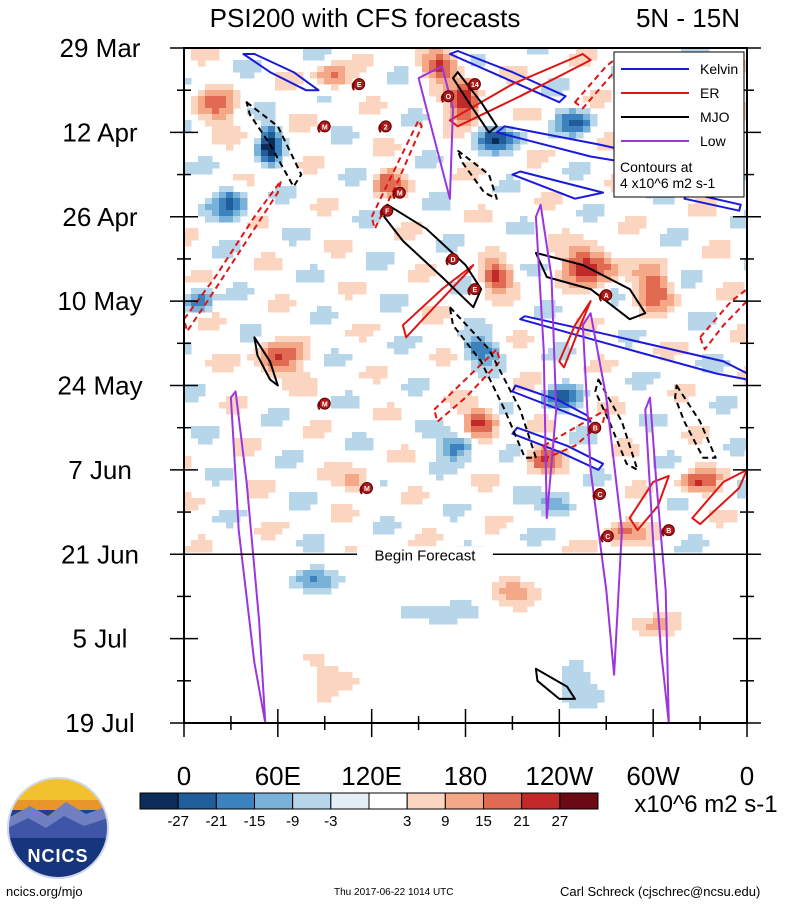 This screenshot has width=809, height=907. Describe the element at coordinates (396, 174) in the screenshot. I see `er-contour` at that location.